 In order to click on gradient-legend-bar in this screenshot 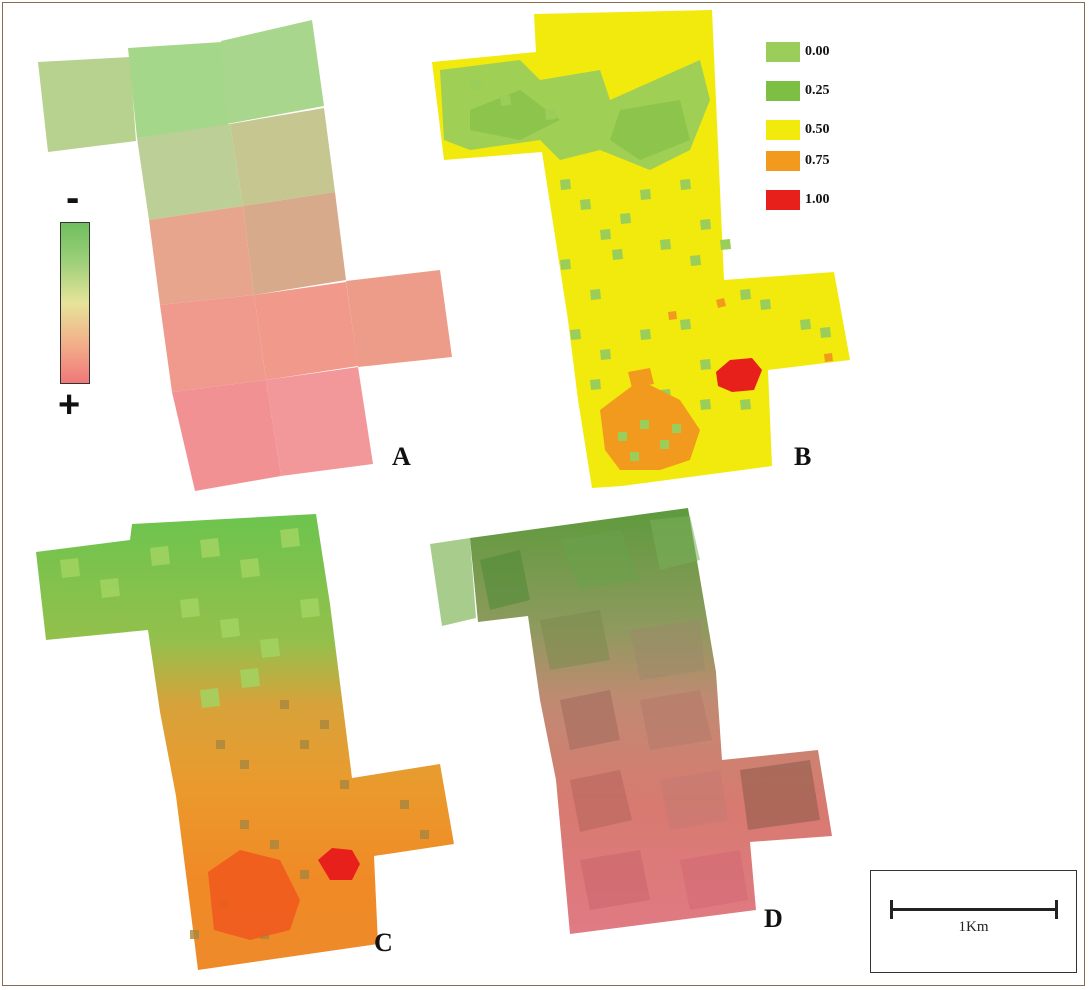, I will do `click(75, 303)`.